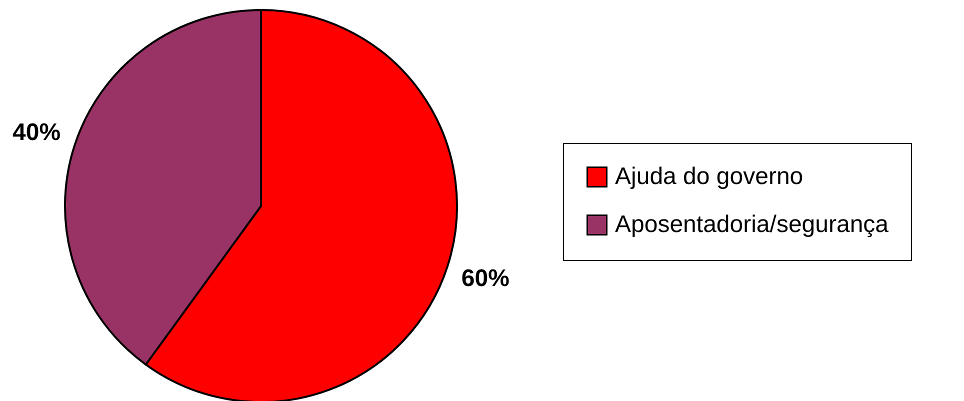 This screenshot has width=964, height=401. What do you see at coordinates (752, 224) in the screenshot?
I see `legend-label: Aposentadoria/segurança` at bounding box center [752, 224].